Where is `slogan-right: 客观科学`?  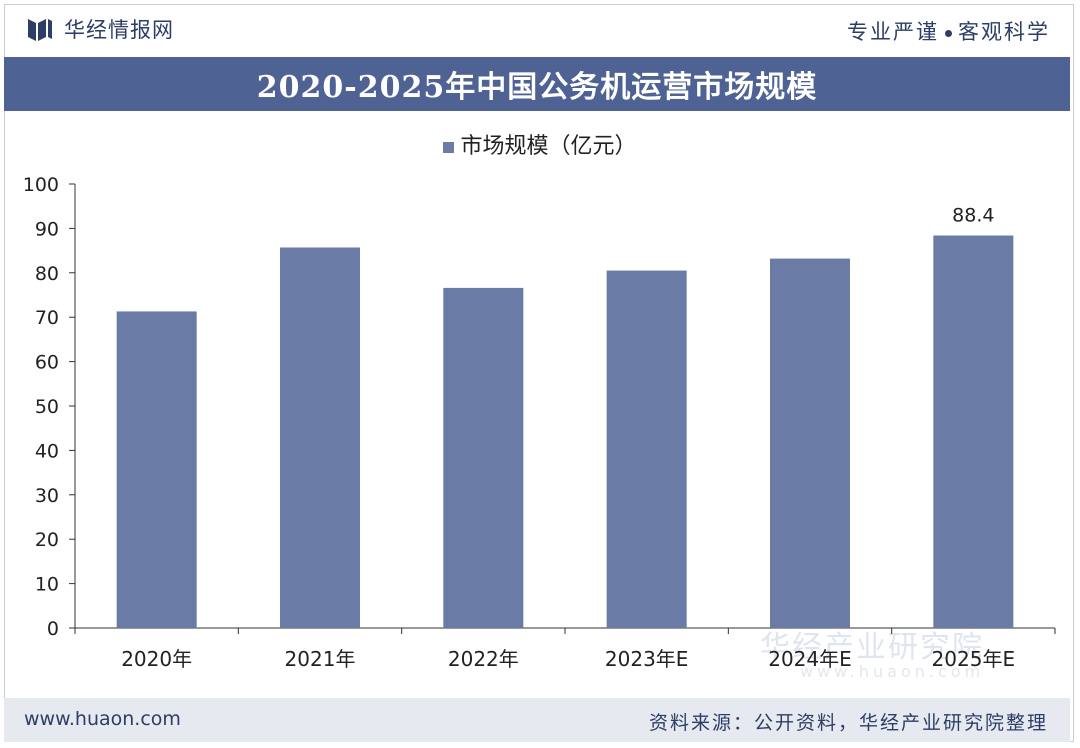 slogan-right: 客观科学 is located at coordinates (1004, 32).